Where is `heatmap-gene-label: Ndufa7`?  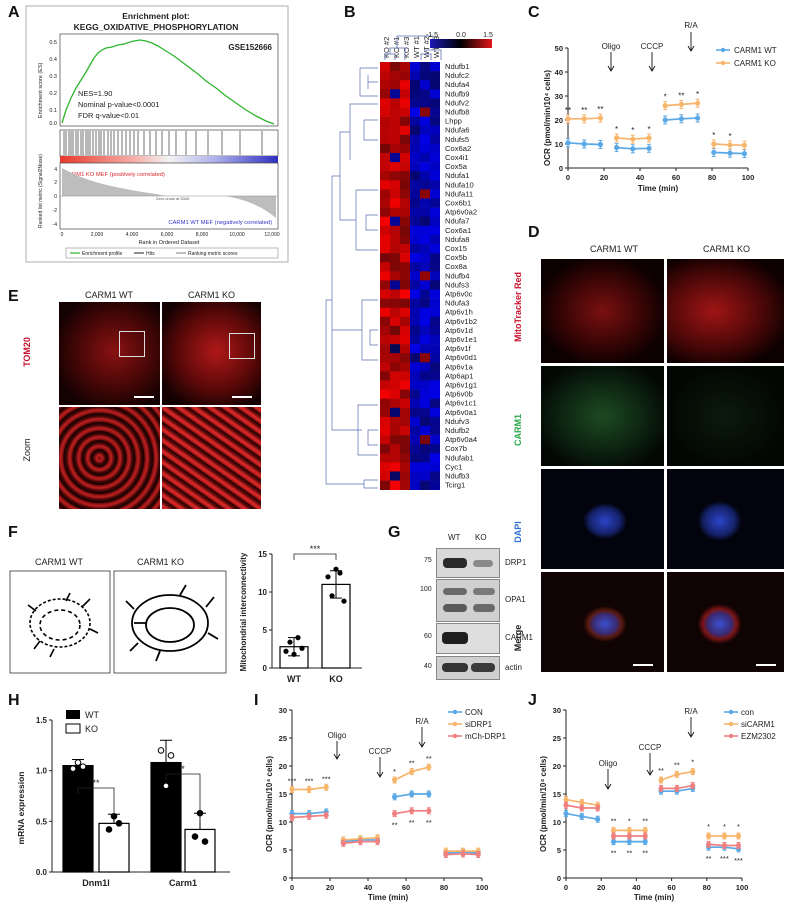 heatmap-gene-label: Ndufa7 is located at coordinates (457, 221).